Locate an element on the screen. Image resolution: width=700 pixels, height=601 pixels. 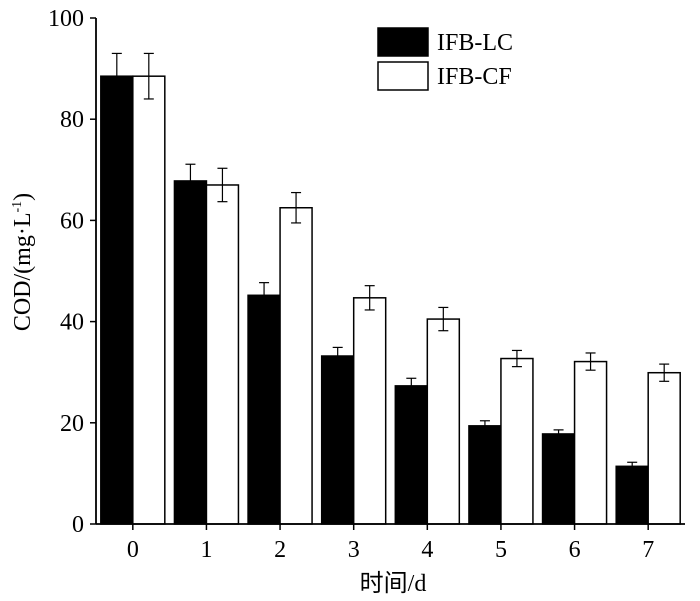
x-axis-title: 时间/d is located at coordinates (393, 583).